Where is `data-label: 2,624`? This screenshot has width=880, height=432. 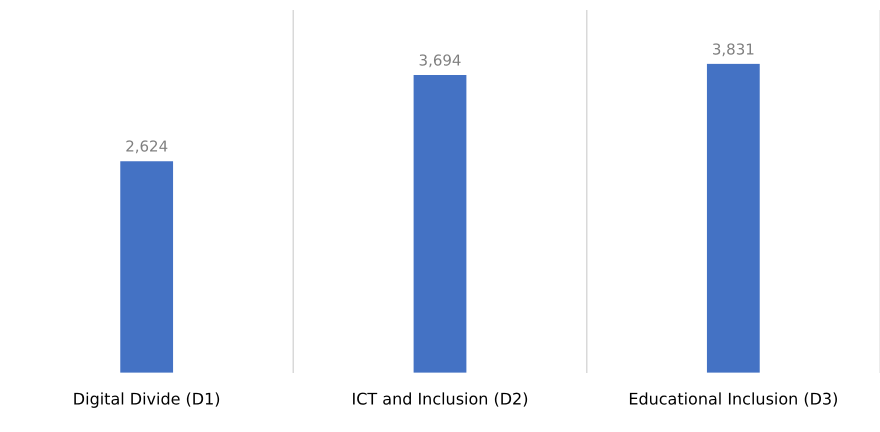
data-label: 2,624 is located at coordinates (146, 147).